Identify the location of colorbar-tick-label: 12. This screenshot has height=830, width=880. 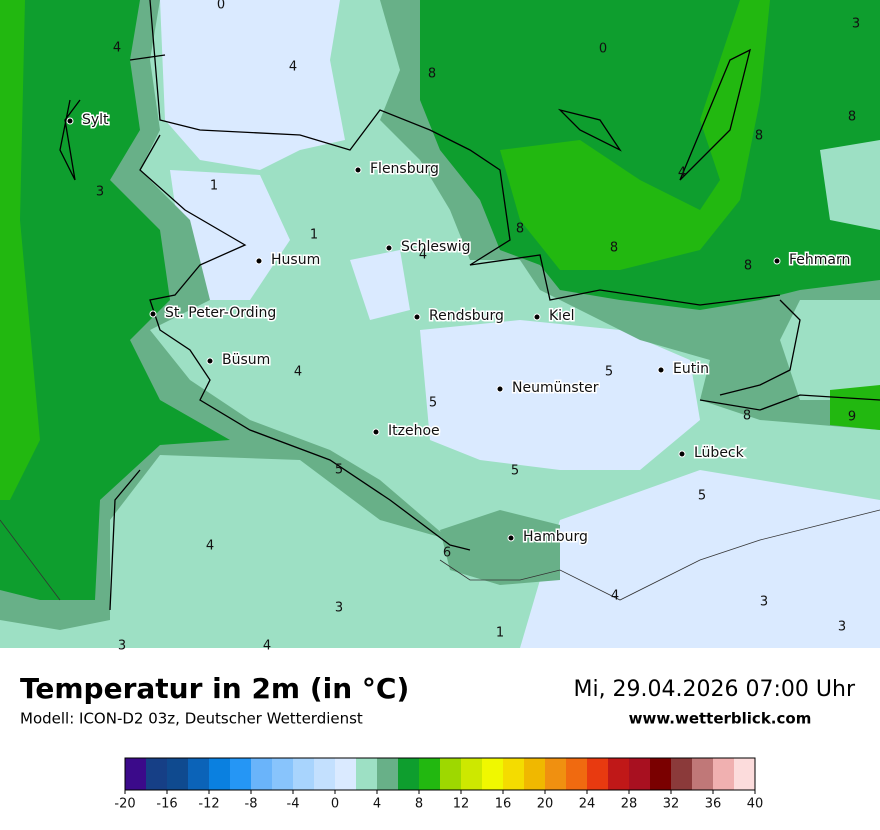
(461, 804).